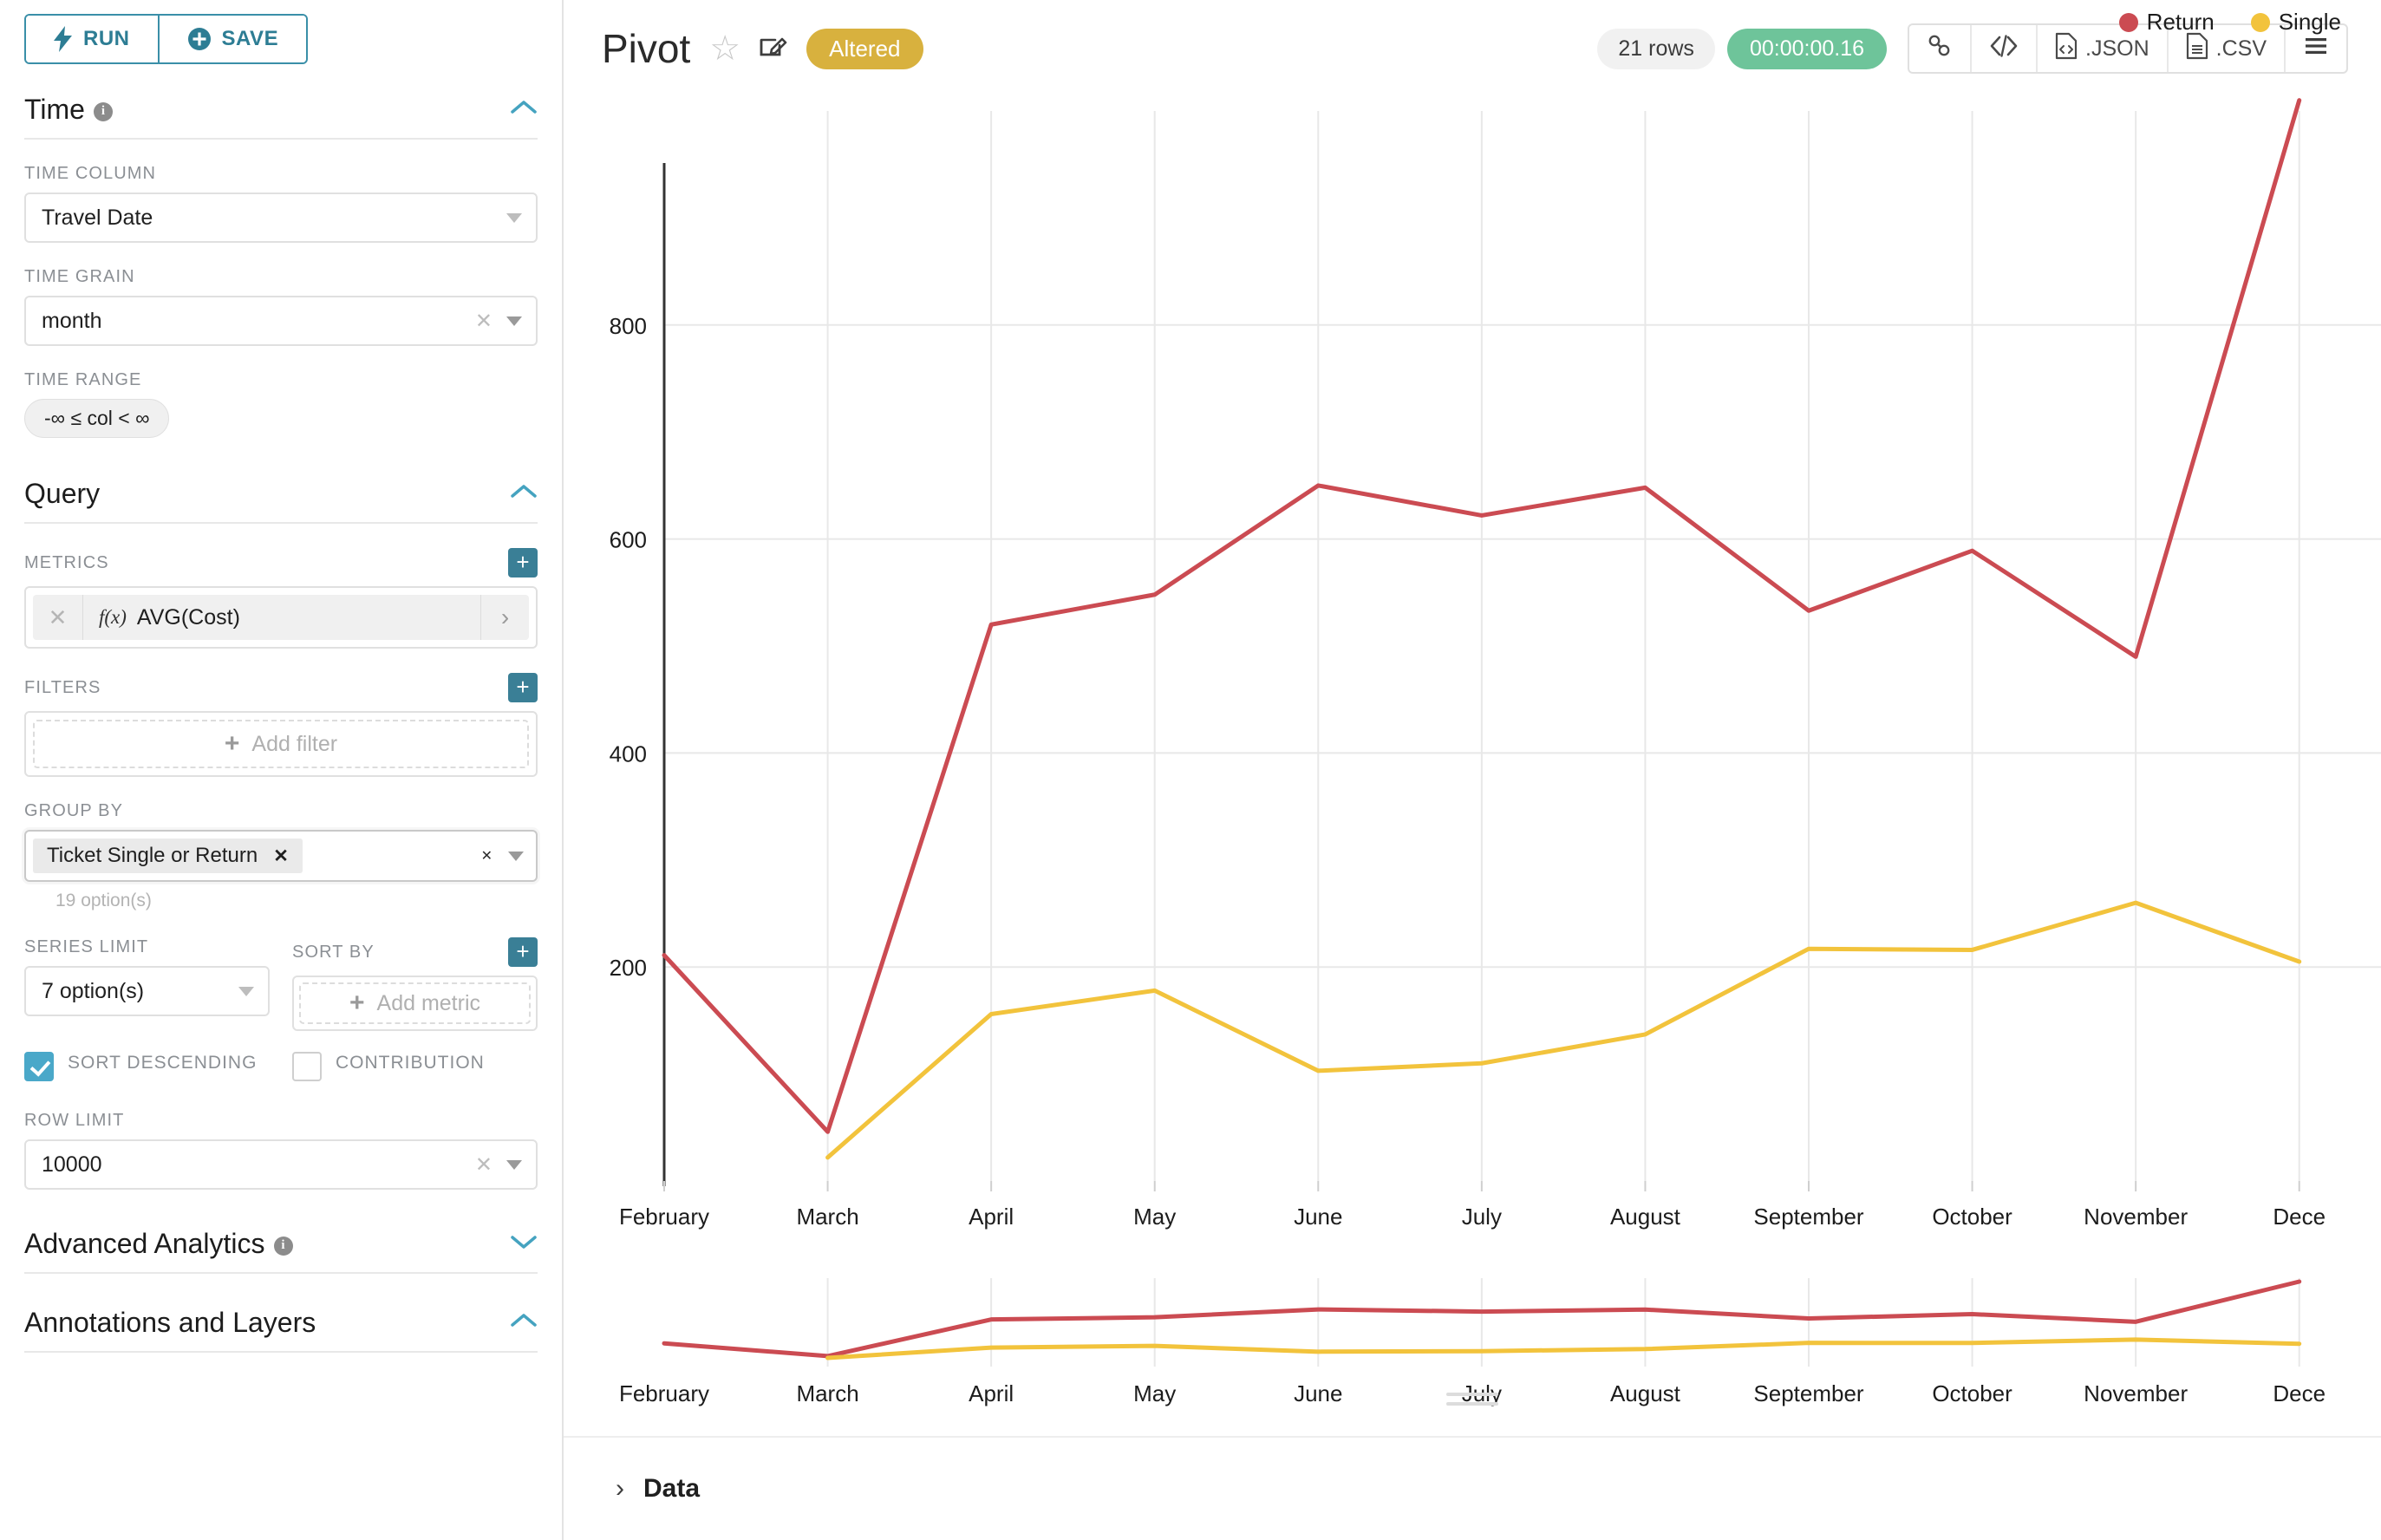 The image size is (2381, 1540). What do you see at coordinates (250, 38) in the screenshot?
I see `save-button-label: SAVE` at bounding box center [250, 38].